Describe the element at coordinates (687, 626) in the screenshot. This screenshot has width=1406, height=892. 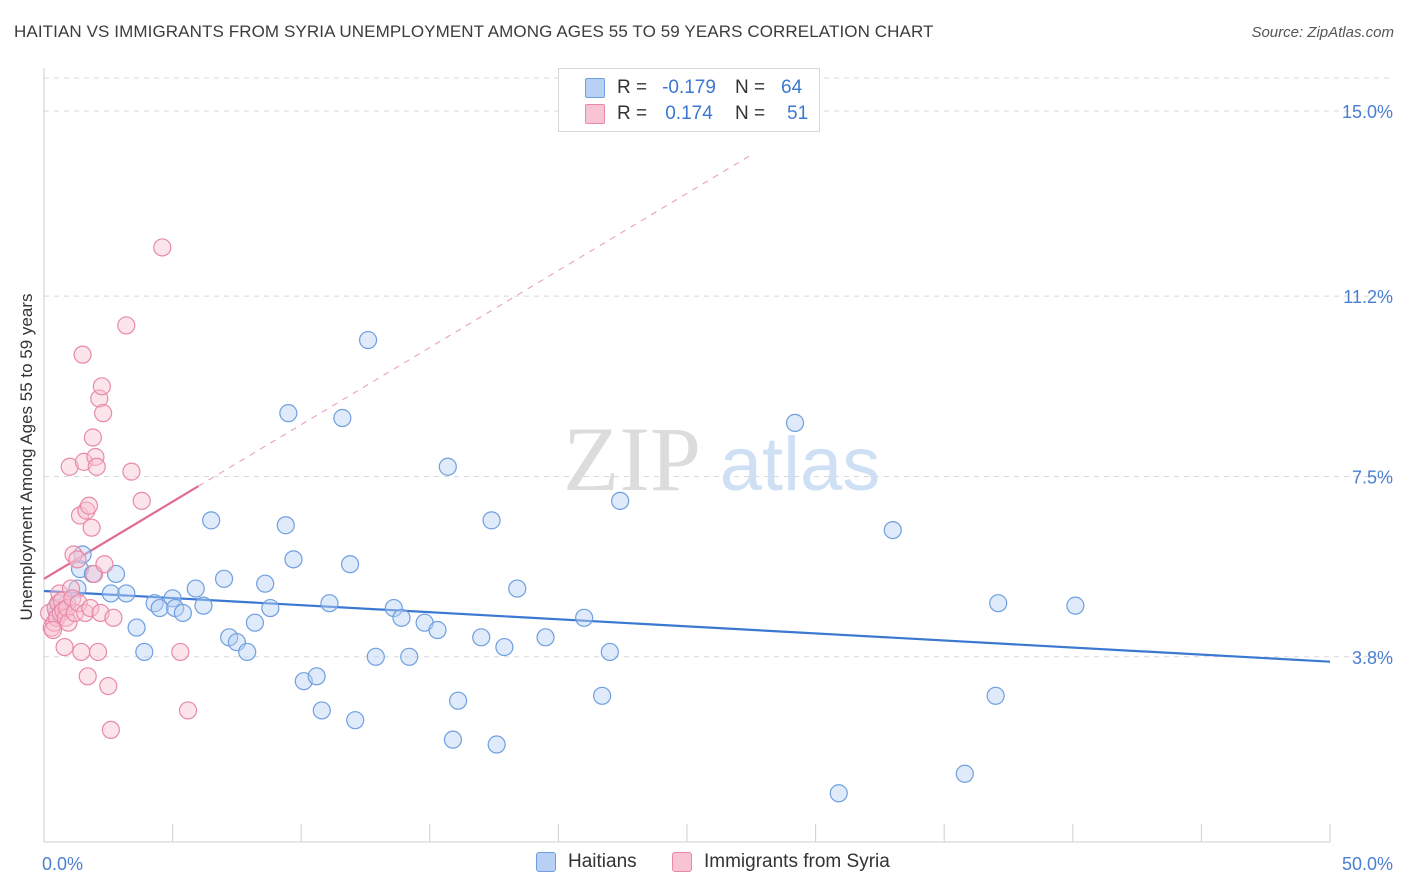
I see `haitian-trend-line` at that location.